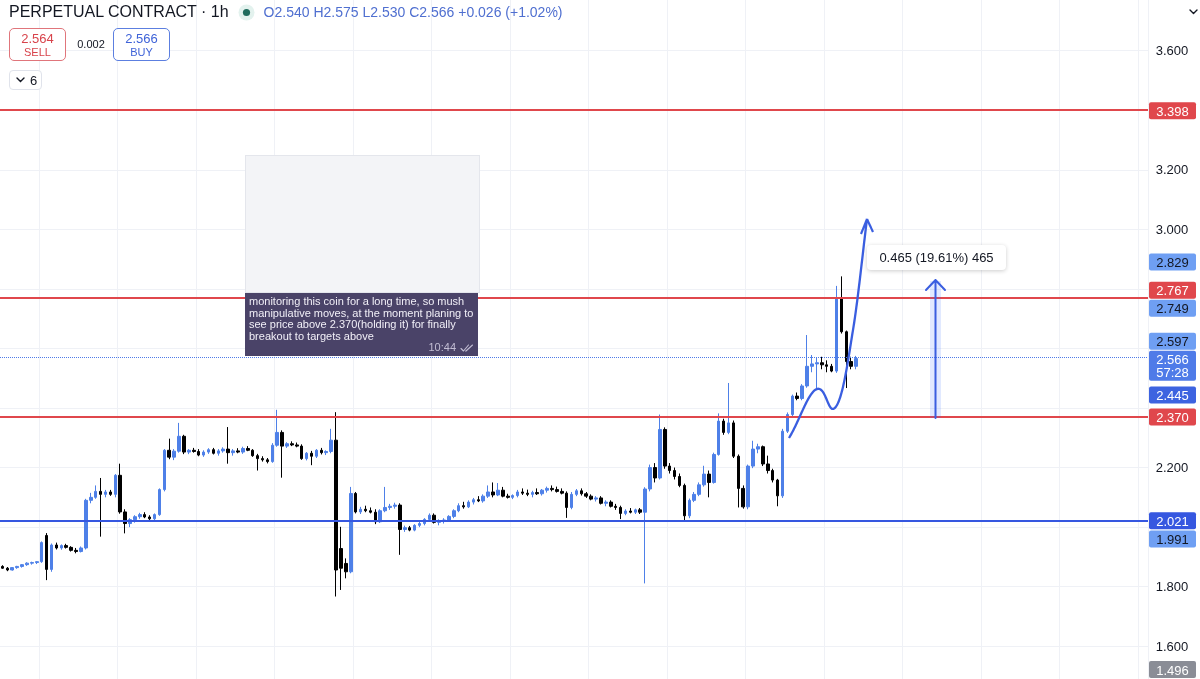 This screenshot has width=1200, height=679. Describe the element at coordinates (936, 257) in the screenshot. I see `label-box: 0.465 (19.61%) 465` at that location.